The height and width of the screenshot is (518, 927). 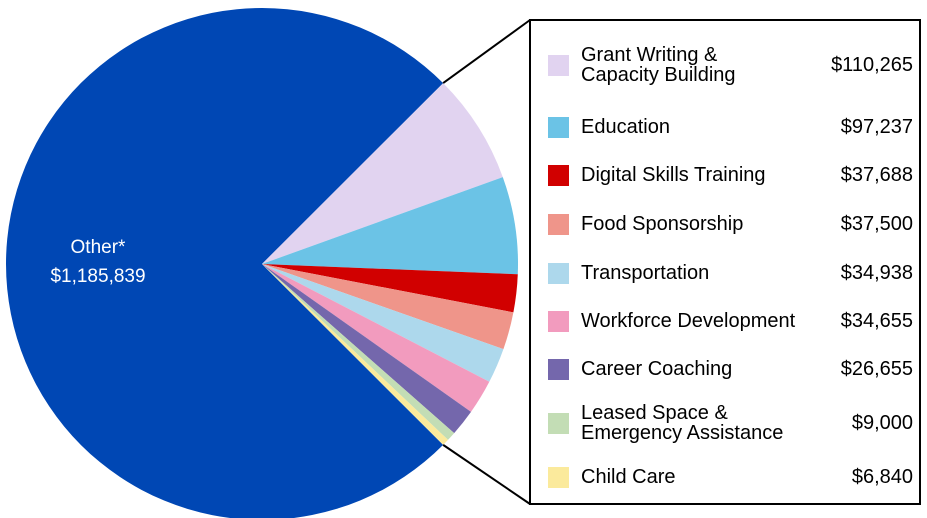 I want to click on pie-slice-leased-space-emergency-assistance, so click(x=358, y=352).